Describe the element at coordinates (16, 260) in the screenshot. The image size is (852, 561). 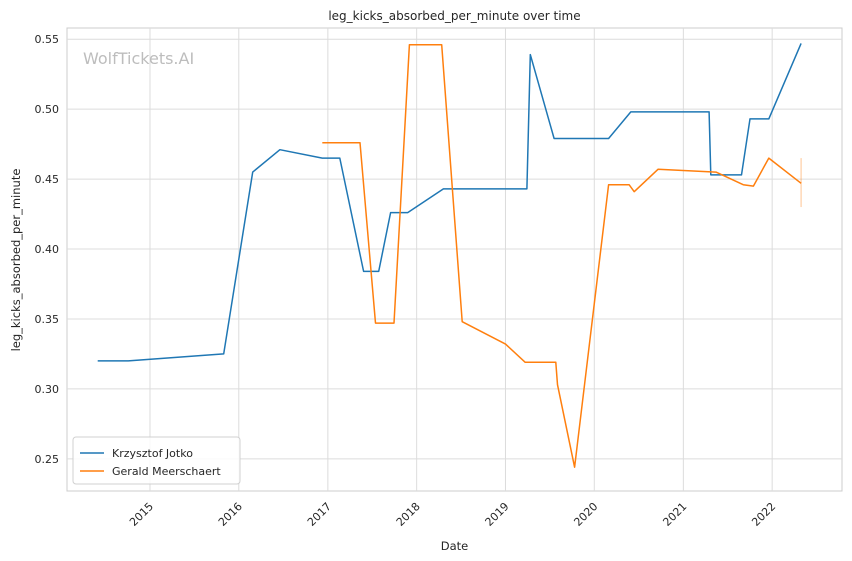
I see `y-axis-label: leg_kicks_absorbed_per_minute` at that location.